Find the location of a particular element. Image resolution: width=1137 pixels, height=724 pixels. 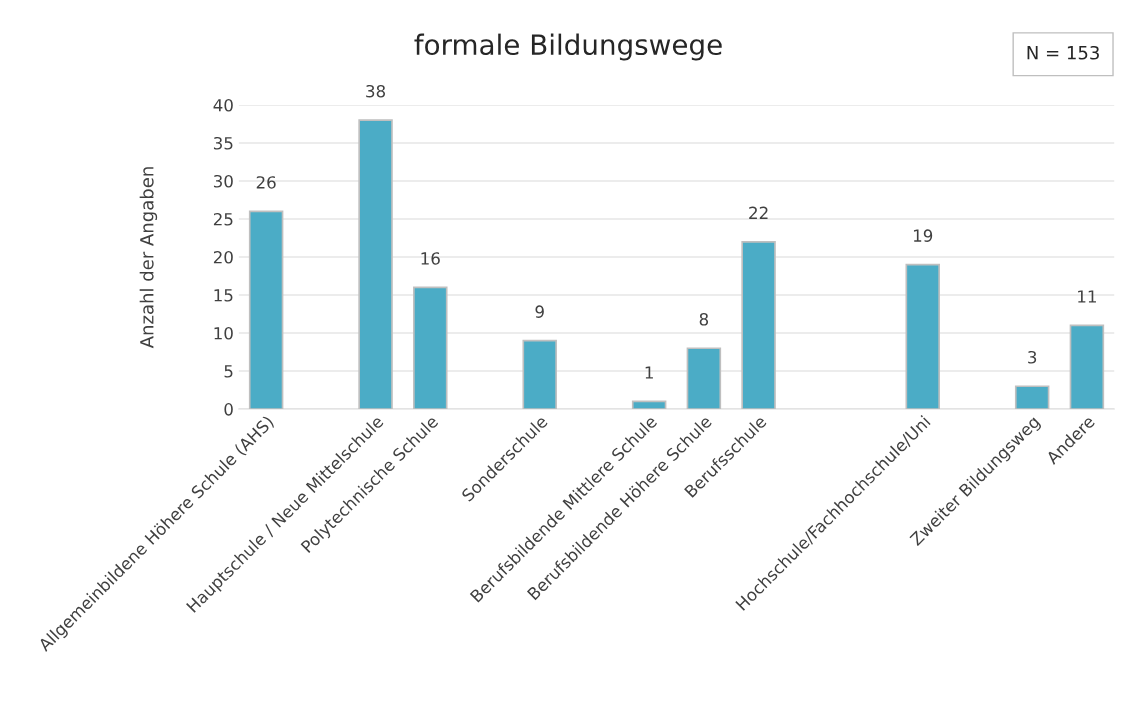

data-label: 8 is located at coordinates (704, 319).